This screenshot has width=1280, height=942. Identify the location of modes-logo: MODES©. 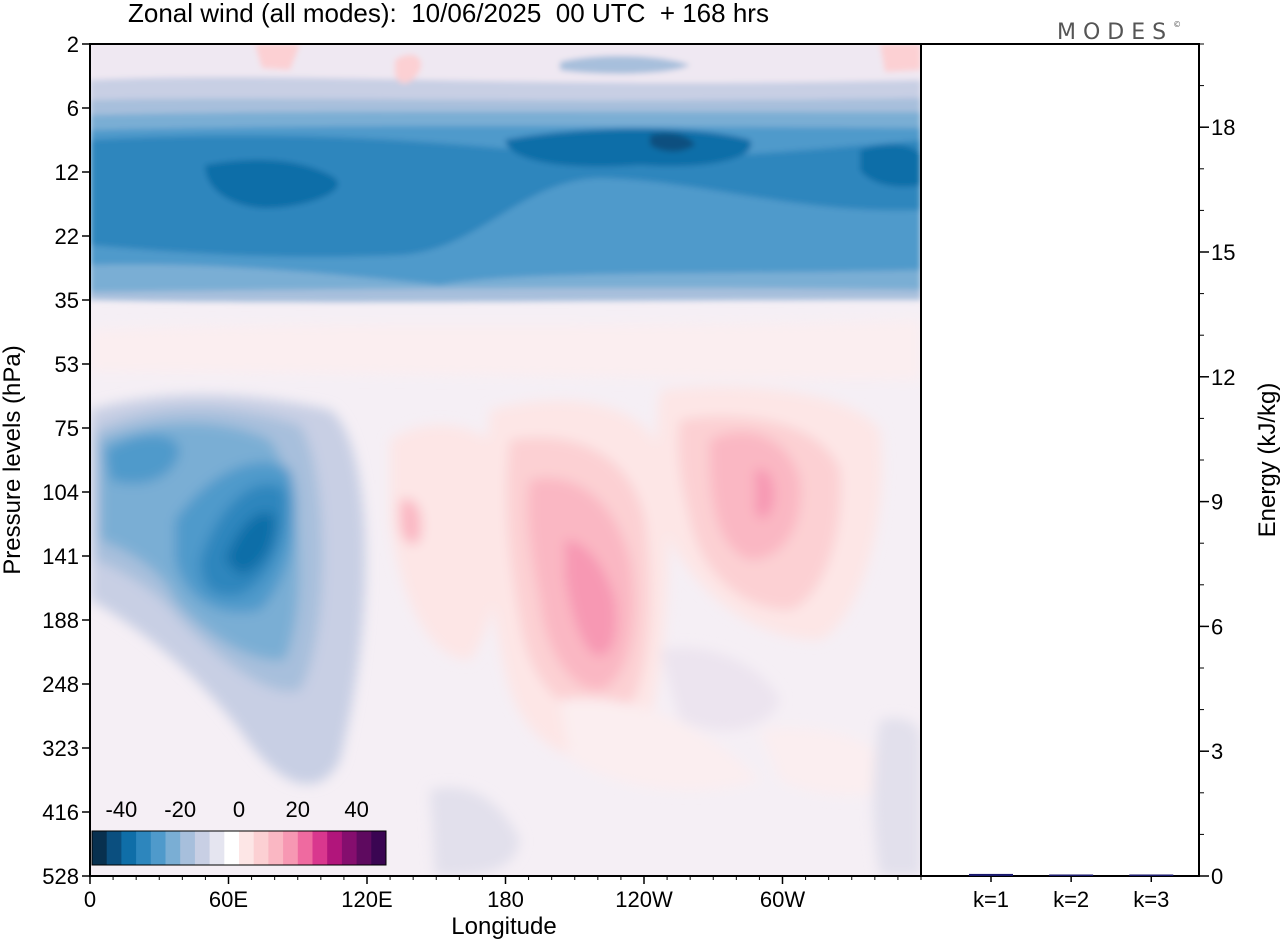
(1119, 32).